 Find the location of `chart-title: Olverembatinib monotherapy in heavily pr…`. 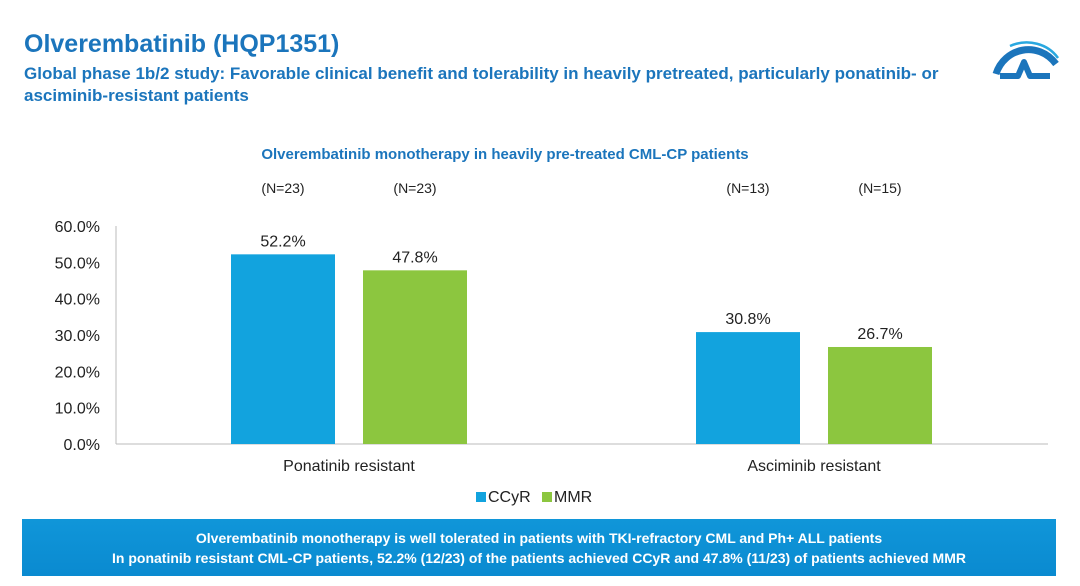

chart-title: Olverembatinib monotherapy in heavily pr… is located at coordinates (505, 154).